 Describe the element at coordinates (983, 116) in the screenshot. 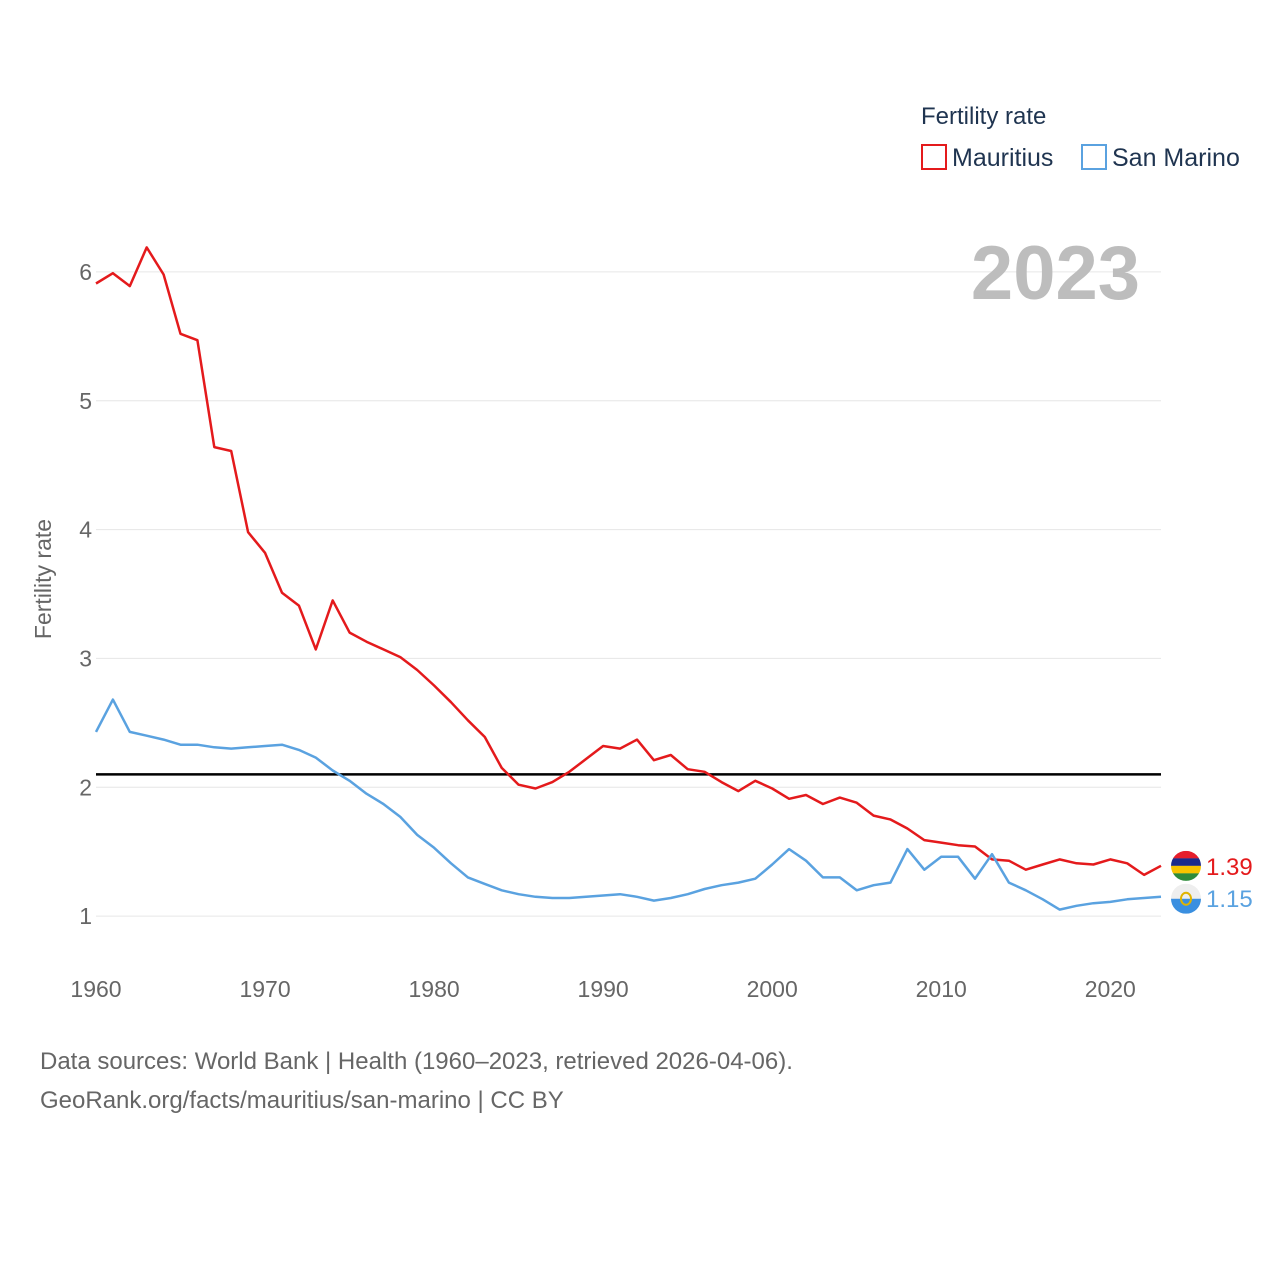

I see `legend-title: Fertility rate` at that location.